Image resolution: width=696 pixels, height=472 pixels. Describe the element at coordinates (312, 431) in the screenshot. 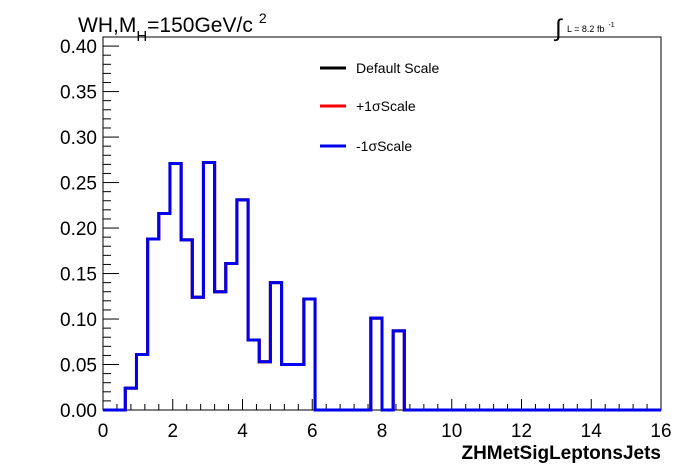

I see `x-tick-label: 6` at that location.